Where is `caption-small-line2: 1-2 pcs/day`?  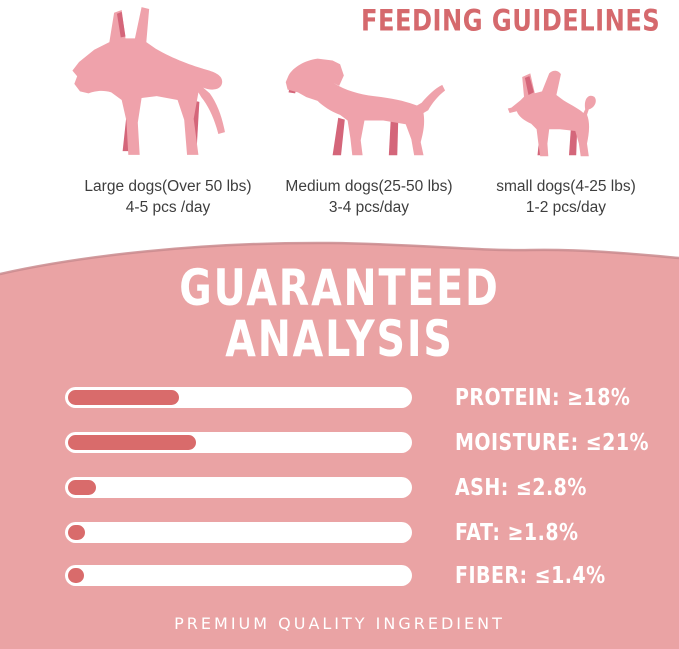 caption-small-line2: 1-2 pcs/day is located at coordinates (566, 207).